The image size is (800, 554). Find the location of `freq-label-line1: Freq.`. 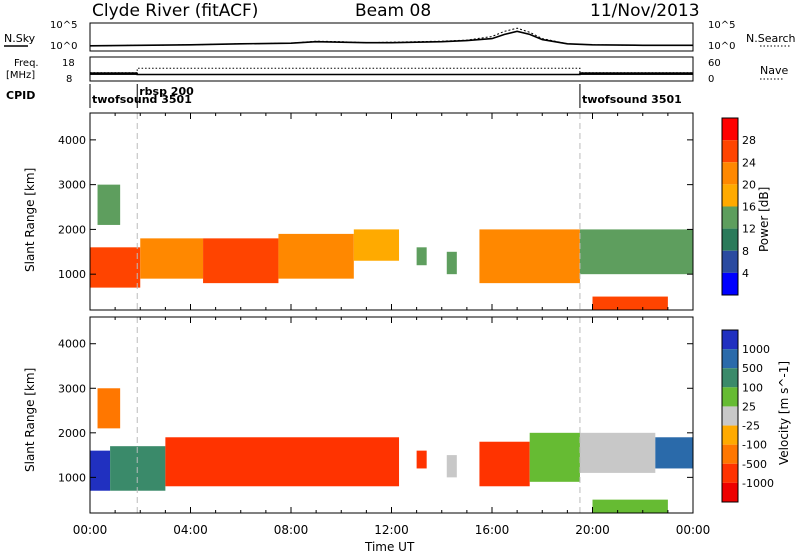

freq-label-line1: Freq. is located at coordinates (26, 63).